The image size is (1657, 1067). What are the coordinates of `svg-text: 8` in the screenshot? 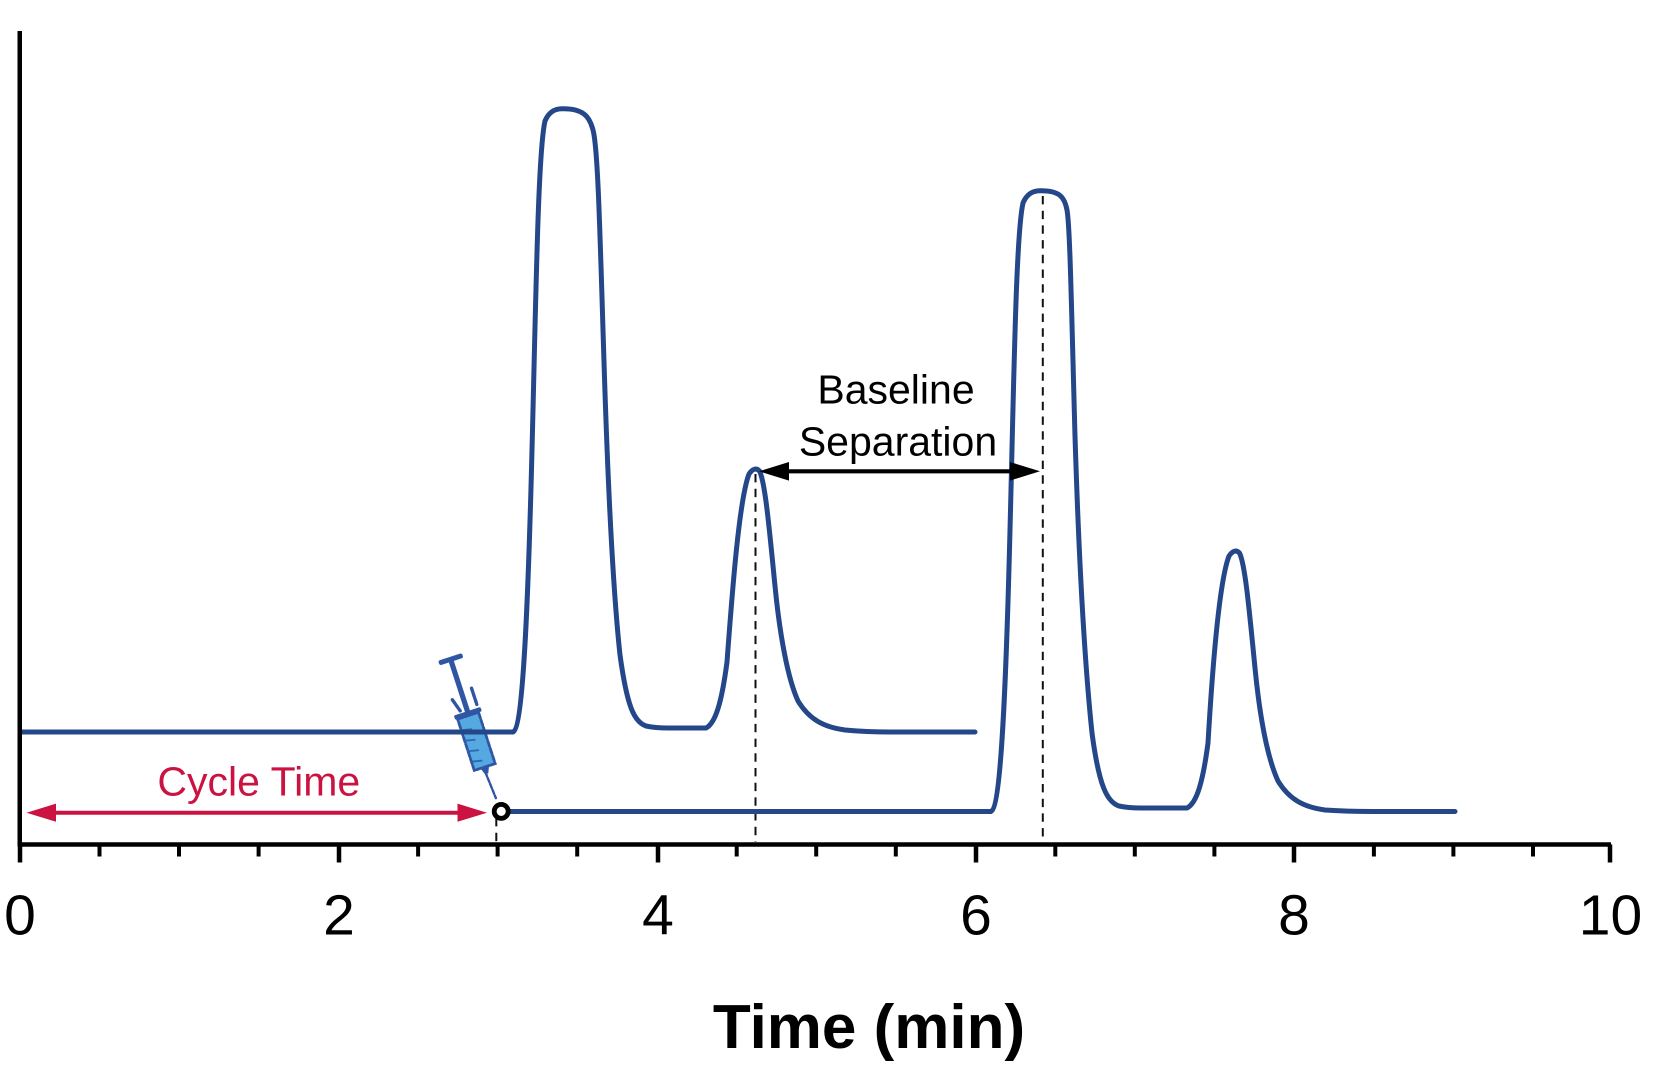 It's located at (1294, 916).